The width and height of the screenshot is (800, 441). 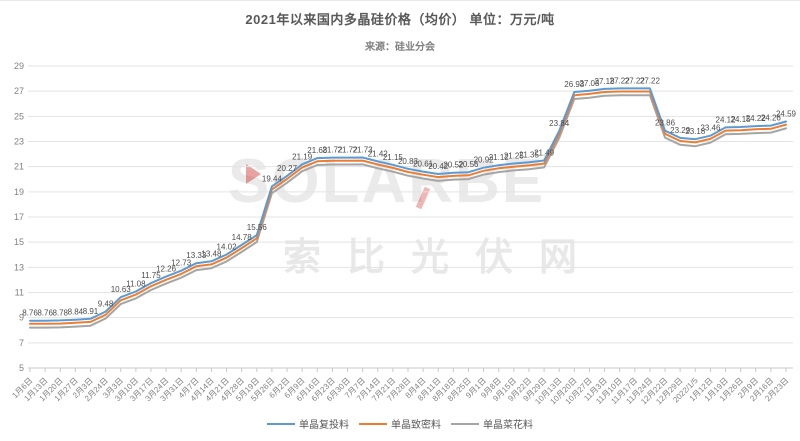 What do you see at coordinates (589, 83) in the screenshot?
I see `data-label: 27.03` at bounding box center [589, 83].